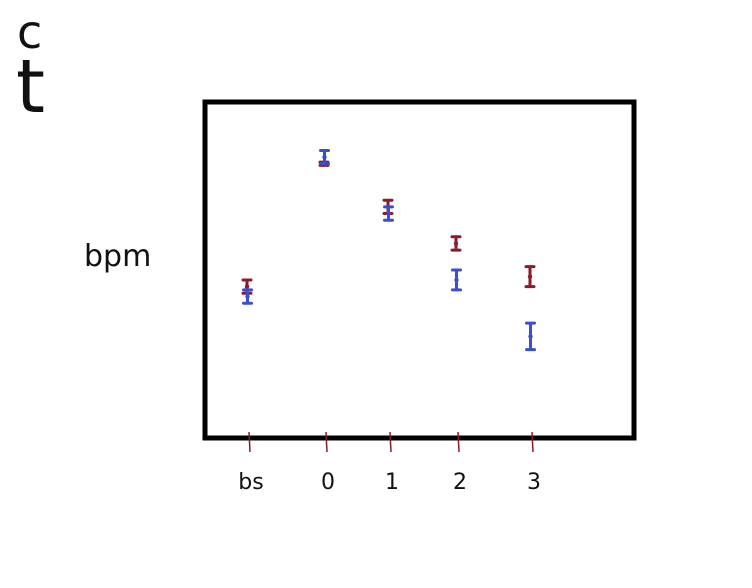 This screenshot has height=588, width=752. What do you see at coordinates (247, 296) in the screenshot?
I see `point-t-bs` at bounding box center [247, 296].